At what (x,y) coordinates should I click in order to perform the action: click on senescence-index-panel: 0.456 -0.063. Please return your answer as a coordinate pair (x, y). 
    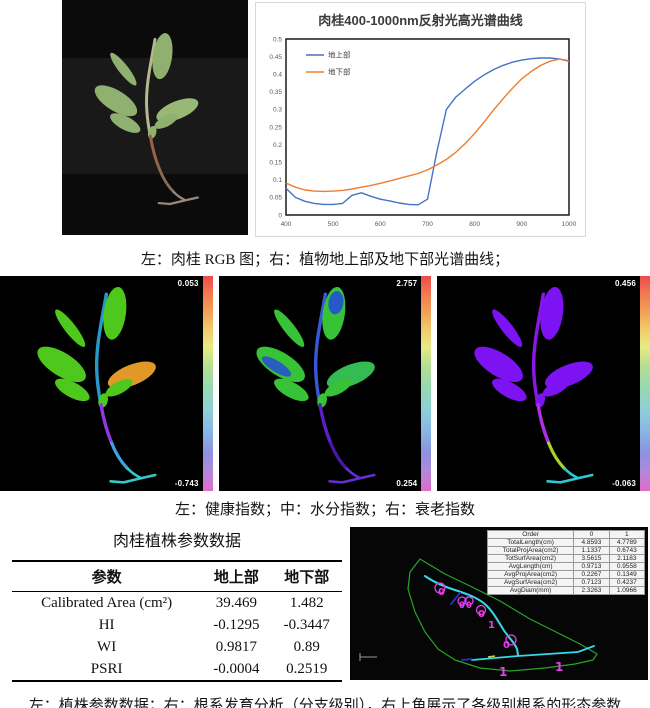
    Looking at the image, I should click on (543, 383).